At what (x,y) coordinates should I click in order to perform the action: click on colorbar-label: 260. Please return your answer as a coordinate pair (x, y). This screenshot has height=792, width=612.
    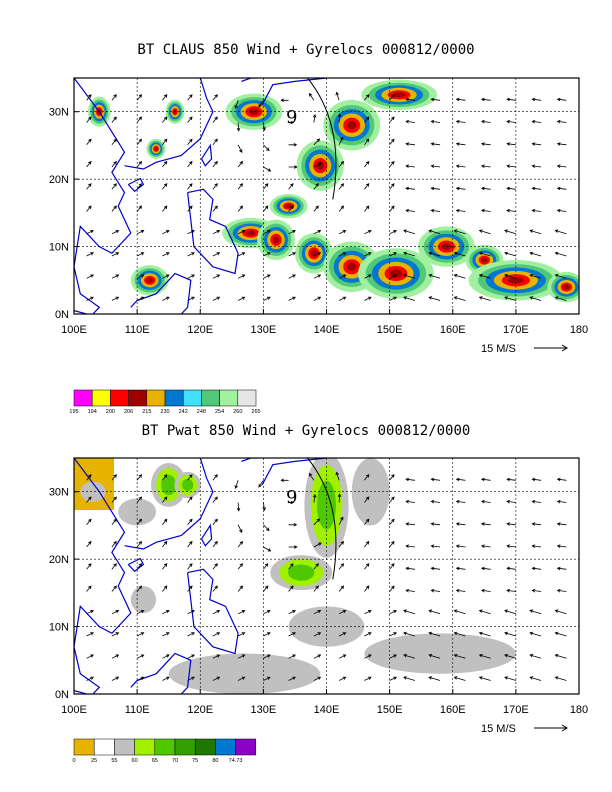
    Looking at the image, I should click on (237, 412).